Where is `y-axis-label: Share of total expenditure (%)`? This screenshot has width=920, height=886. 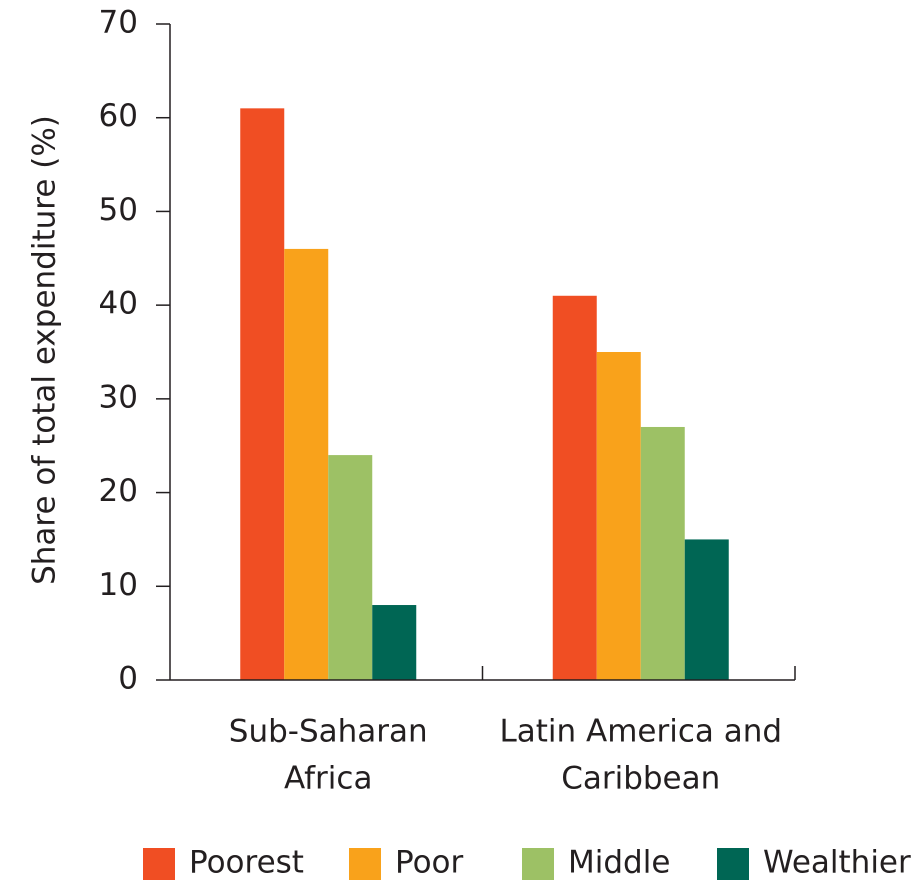
y-axis-label: Share of total expenditure (%) is located at coordinates (45, 350).